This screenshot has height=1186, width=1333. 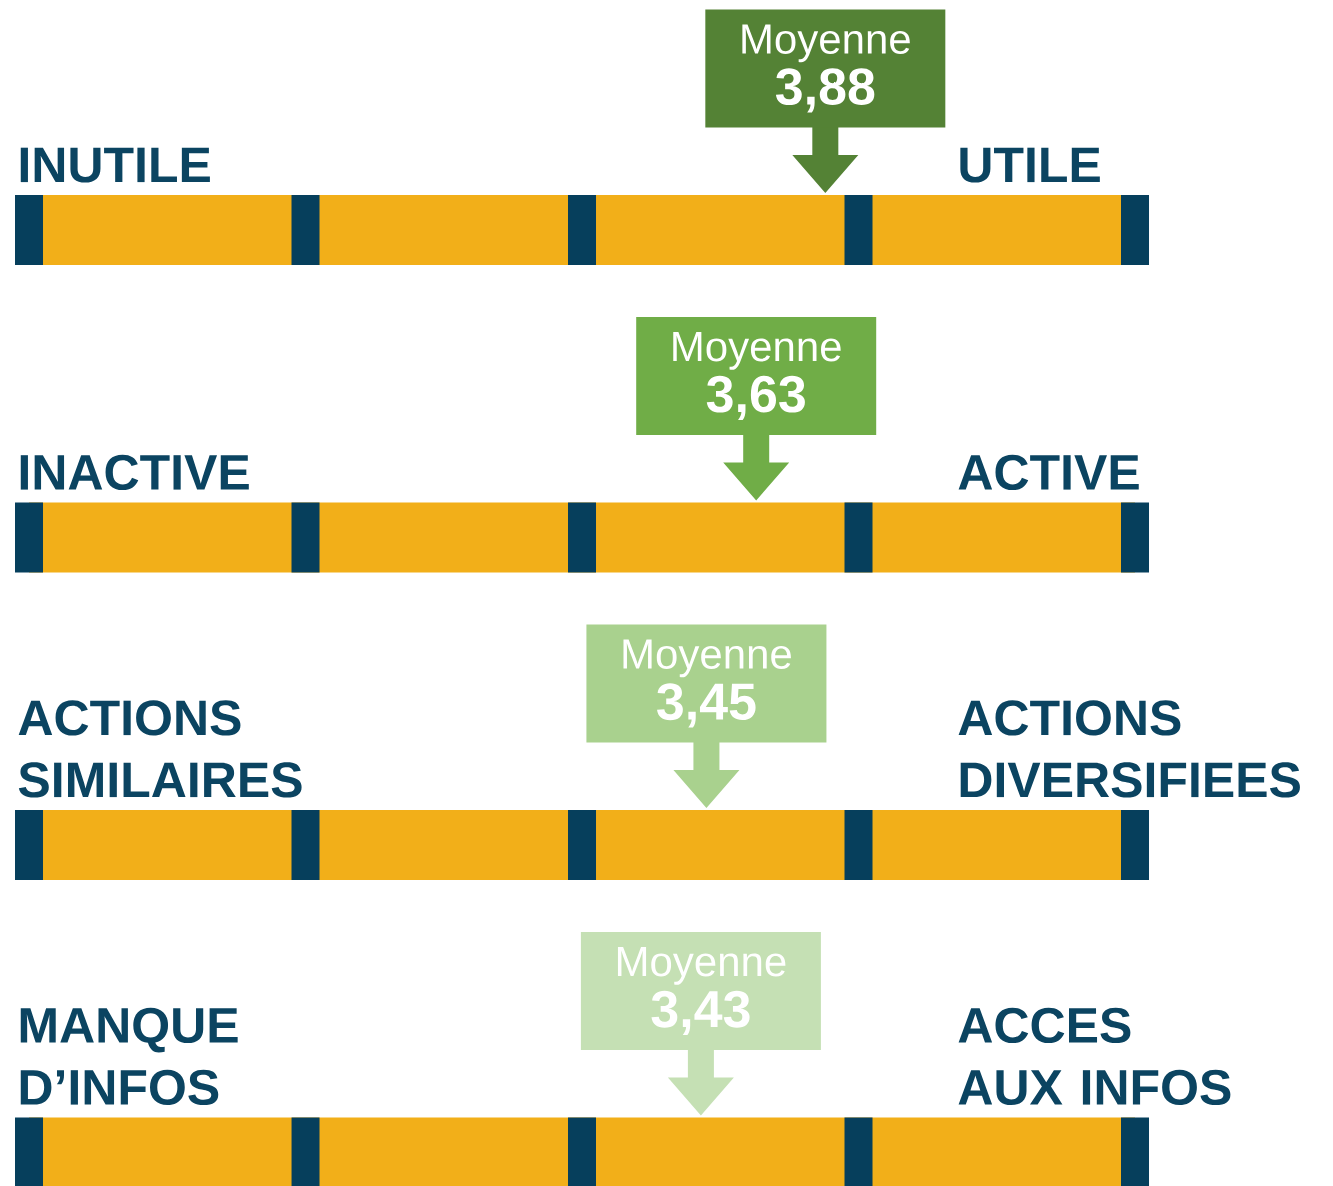 I want to click on text: ACCES AUX INFOS, so click(x=1094, y=1056).